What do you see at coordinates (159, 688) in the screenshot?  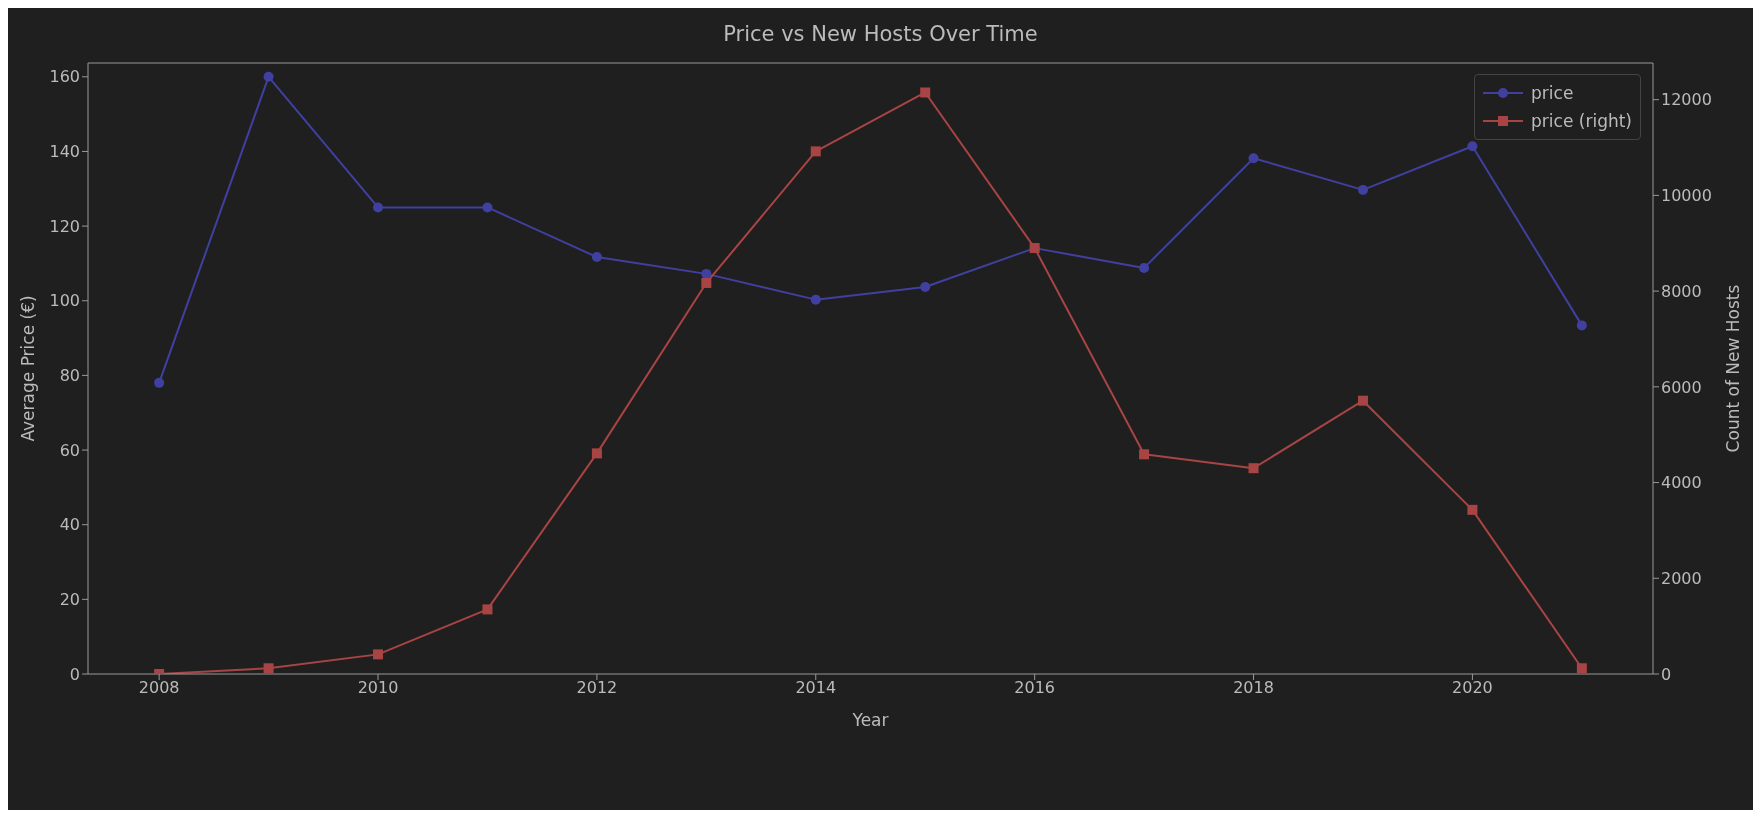 I see `x-tick-label: 2008` at bounding box center [159, 688].